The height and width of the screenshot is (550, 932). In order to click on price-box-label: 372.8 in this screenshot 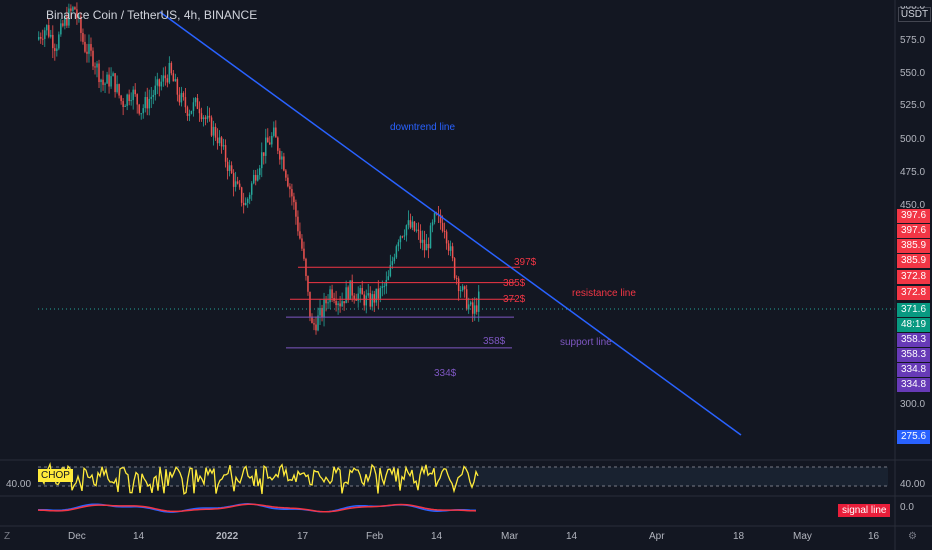, I will do `click(913, 277)`.